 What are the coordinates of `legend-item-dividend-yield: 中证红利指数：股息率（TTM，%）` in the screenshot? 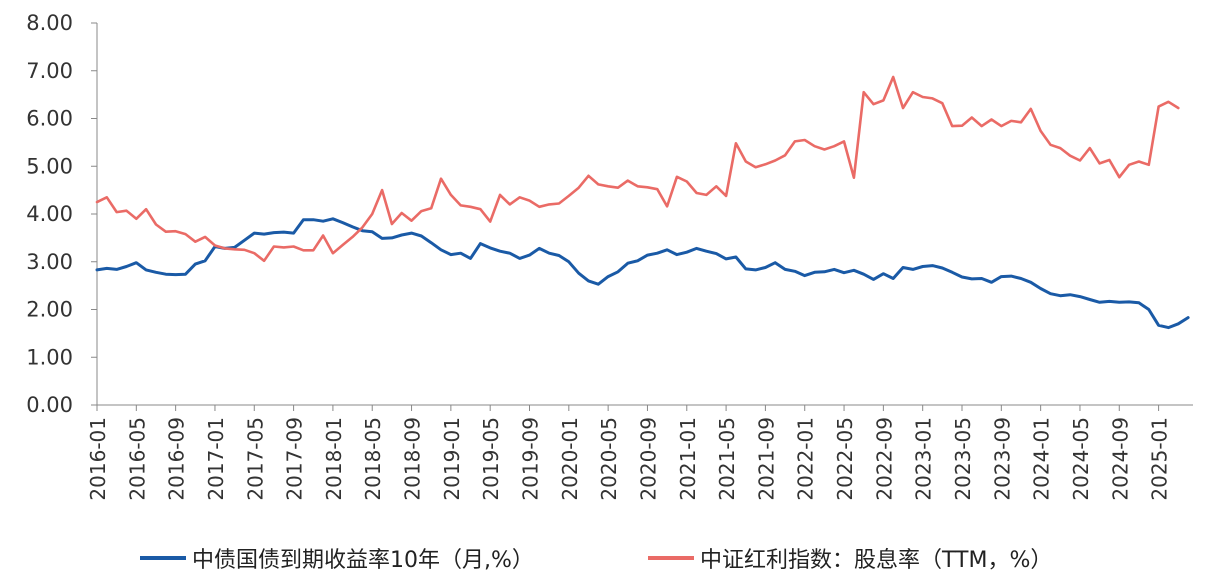 It's located at (850, 558).